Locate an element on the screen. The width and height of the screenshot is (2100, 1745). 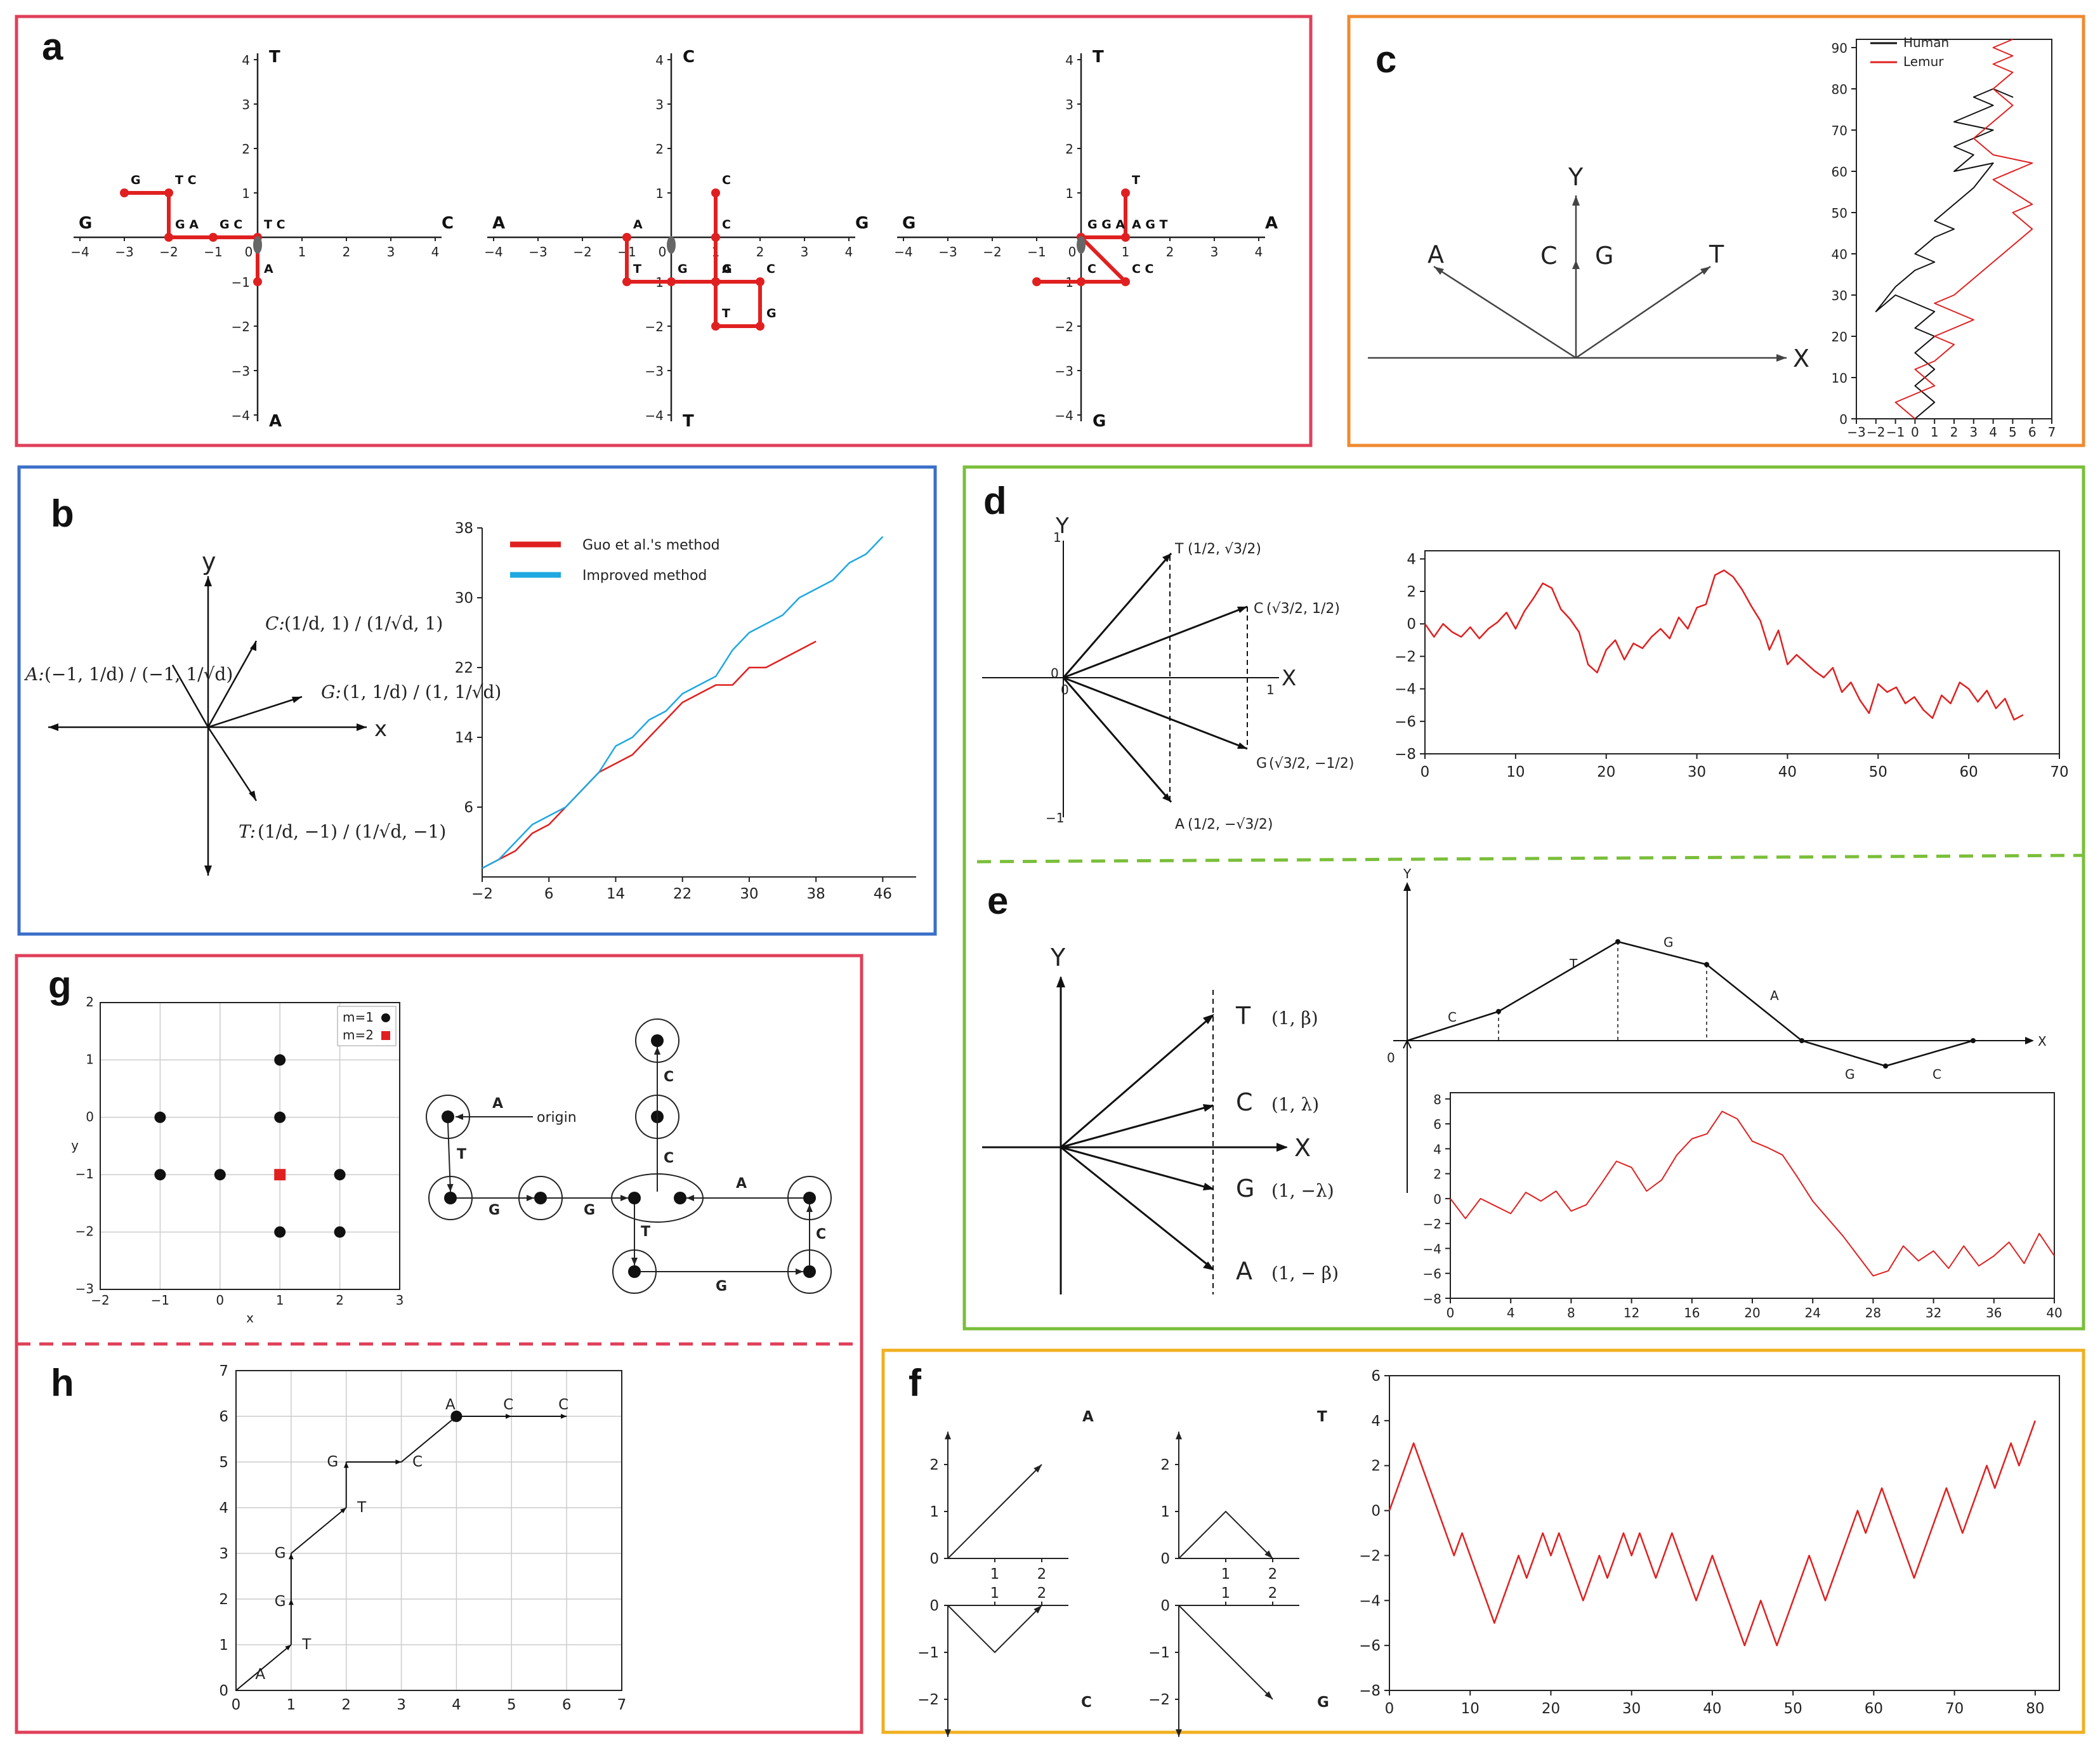
path-label: T is located at coordinates (306, 1644).